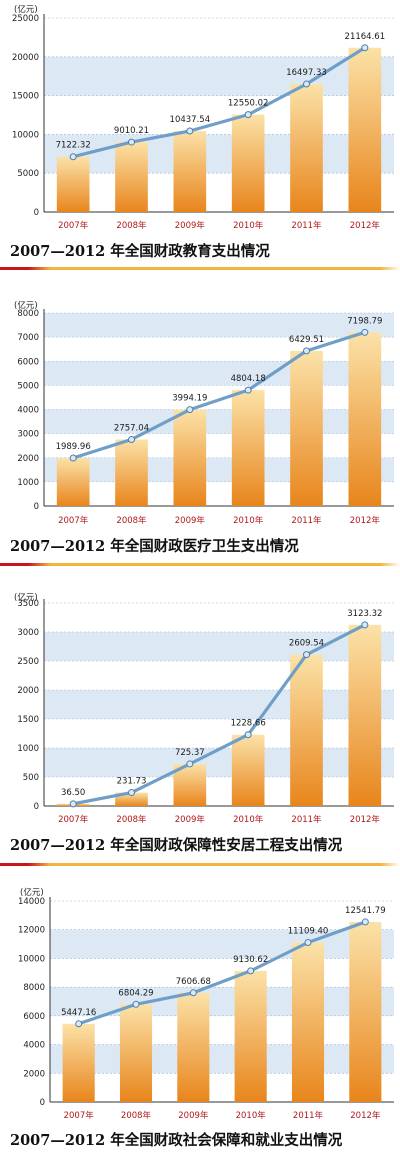 This screenshot has height=1156, width=400. Describe the element at coordinates (306, 644) in the screenshot. I see `value-label: 2609.54` at that location.